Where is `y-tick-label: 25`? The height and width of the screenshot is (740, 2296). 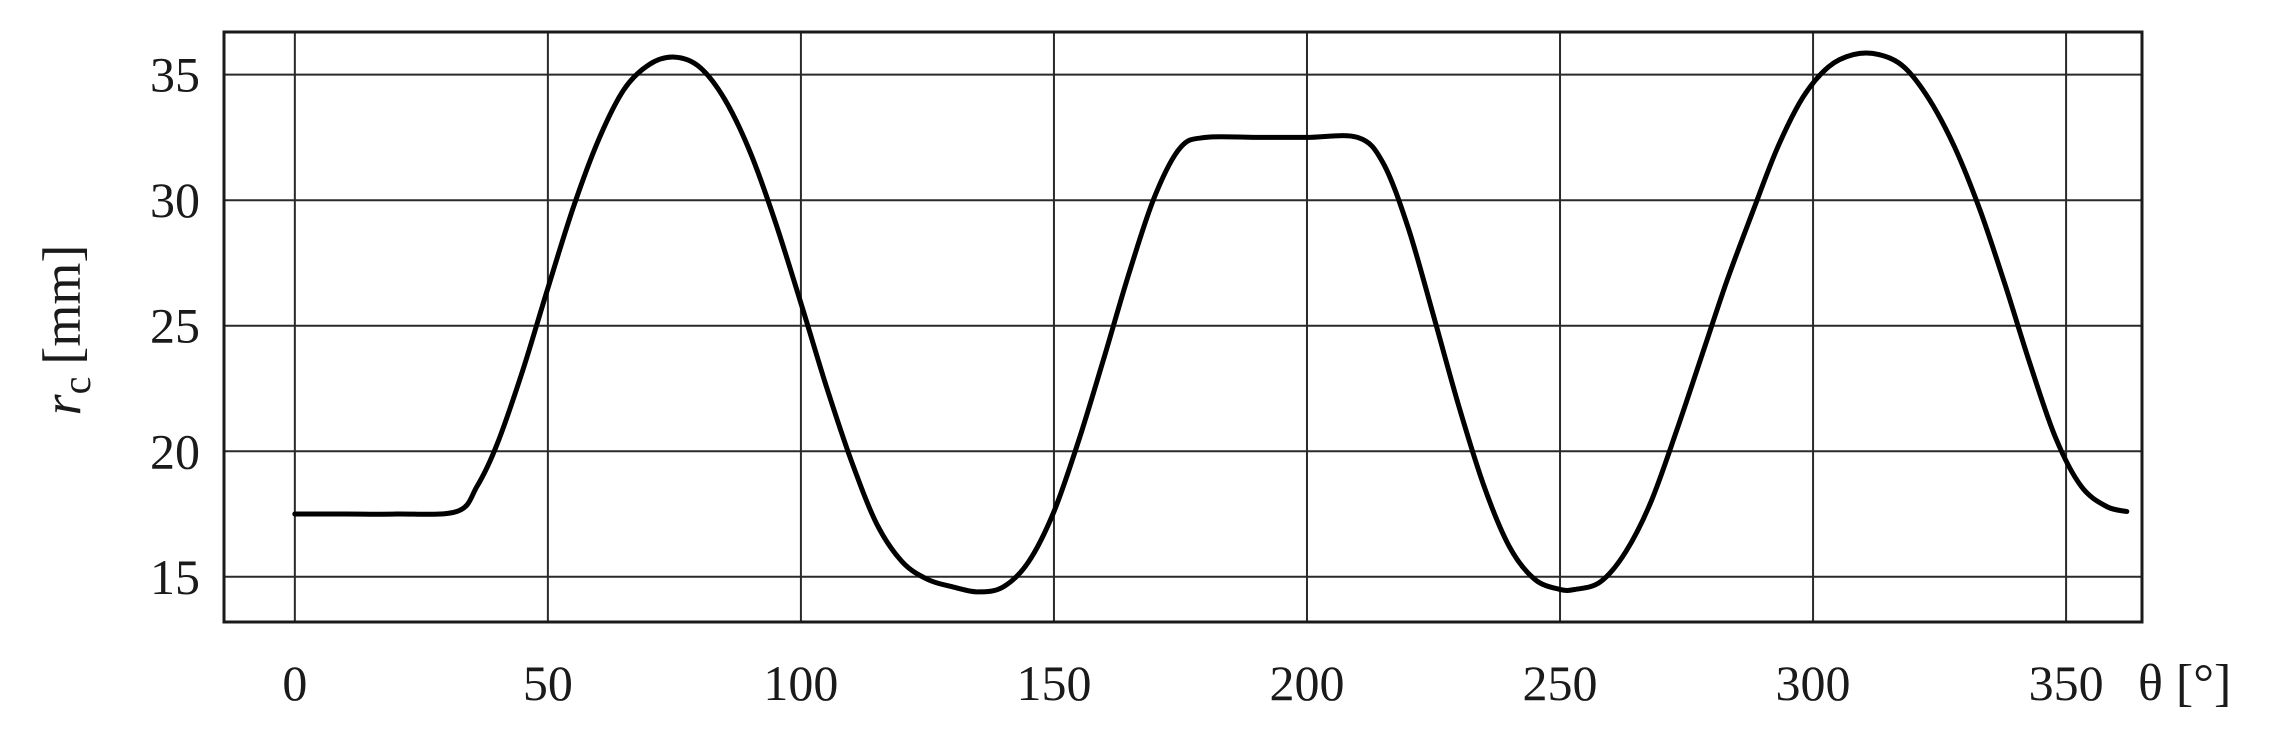
y-tick-label: 25 is located at coordinates (175, 326).